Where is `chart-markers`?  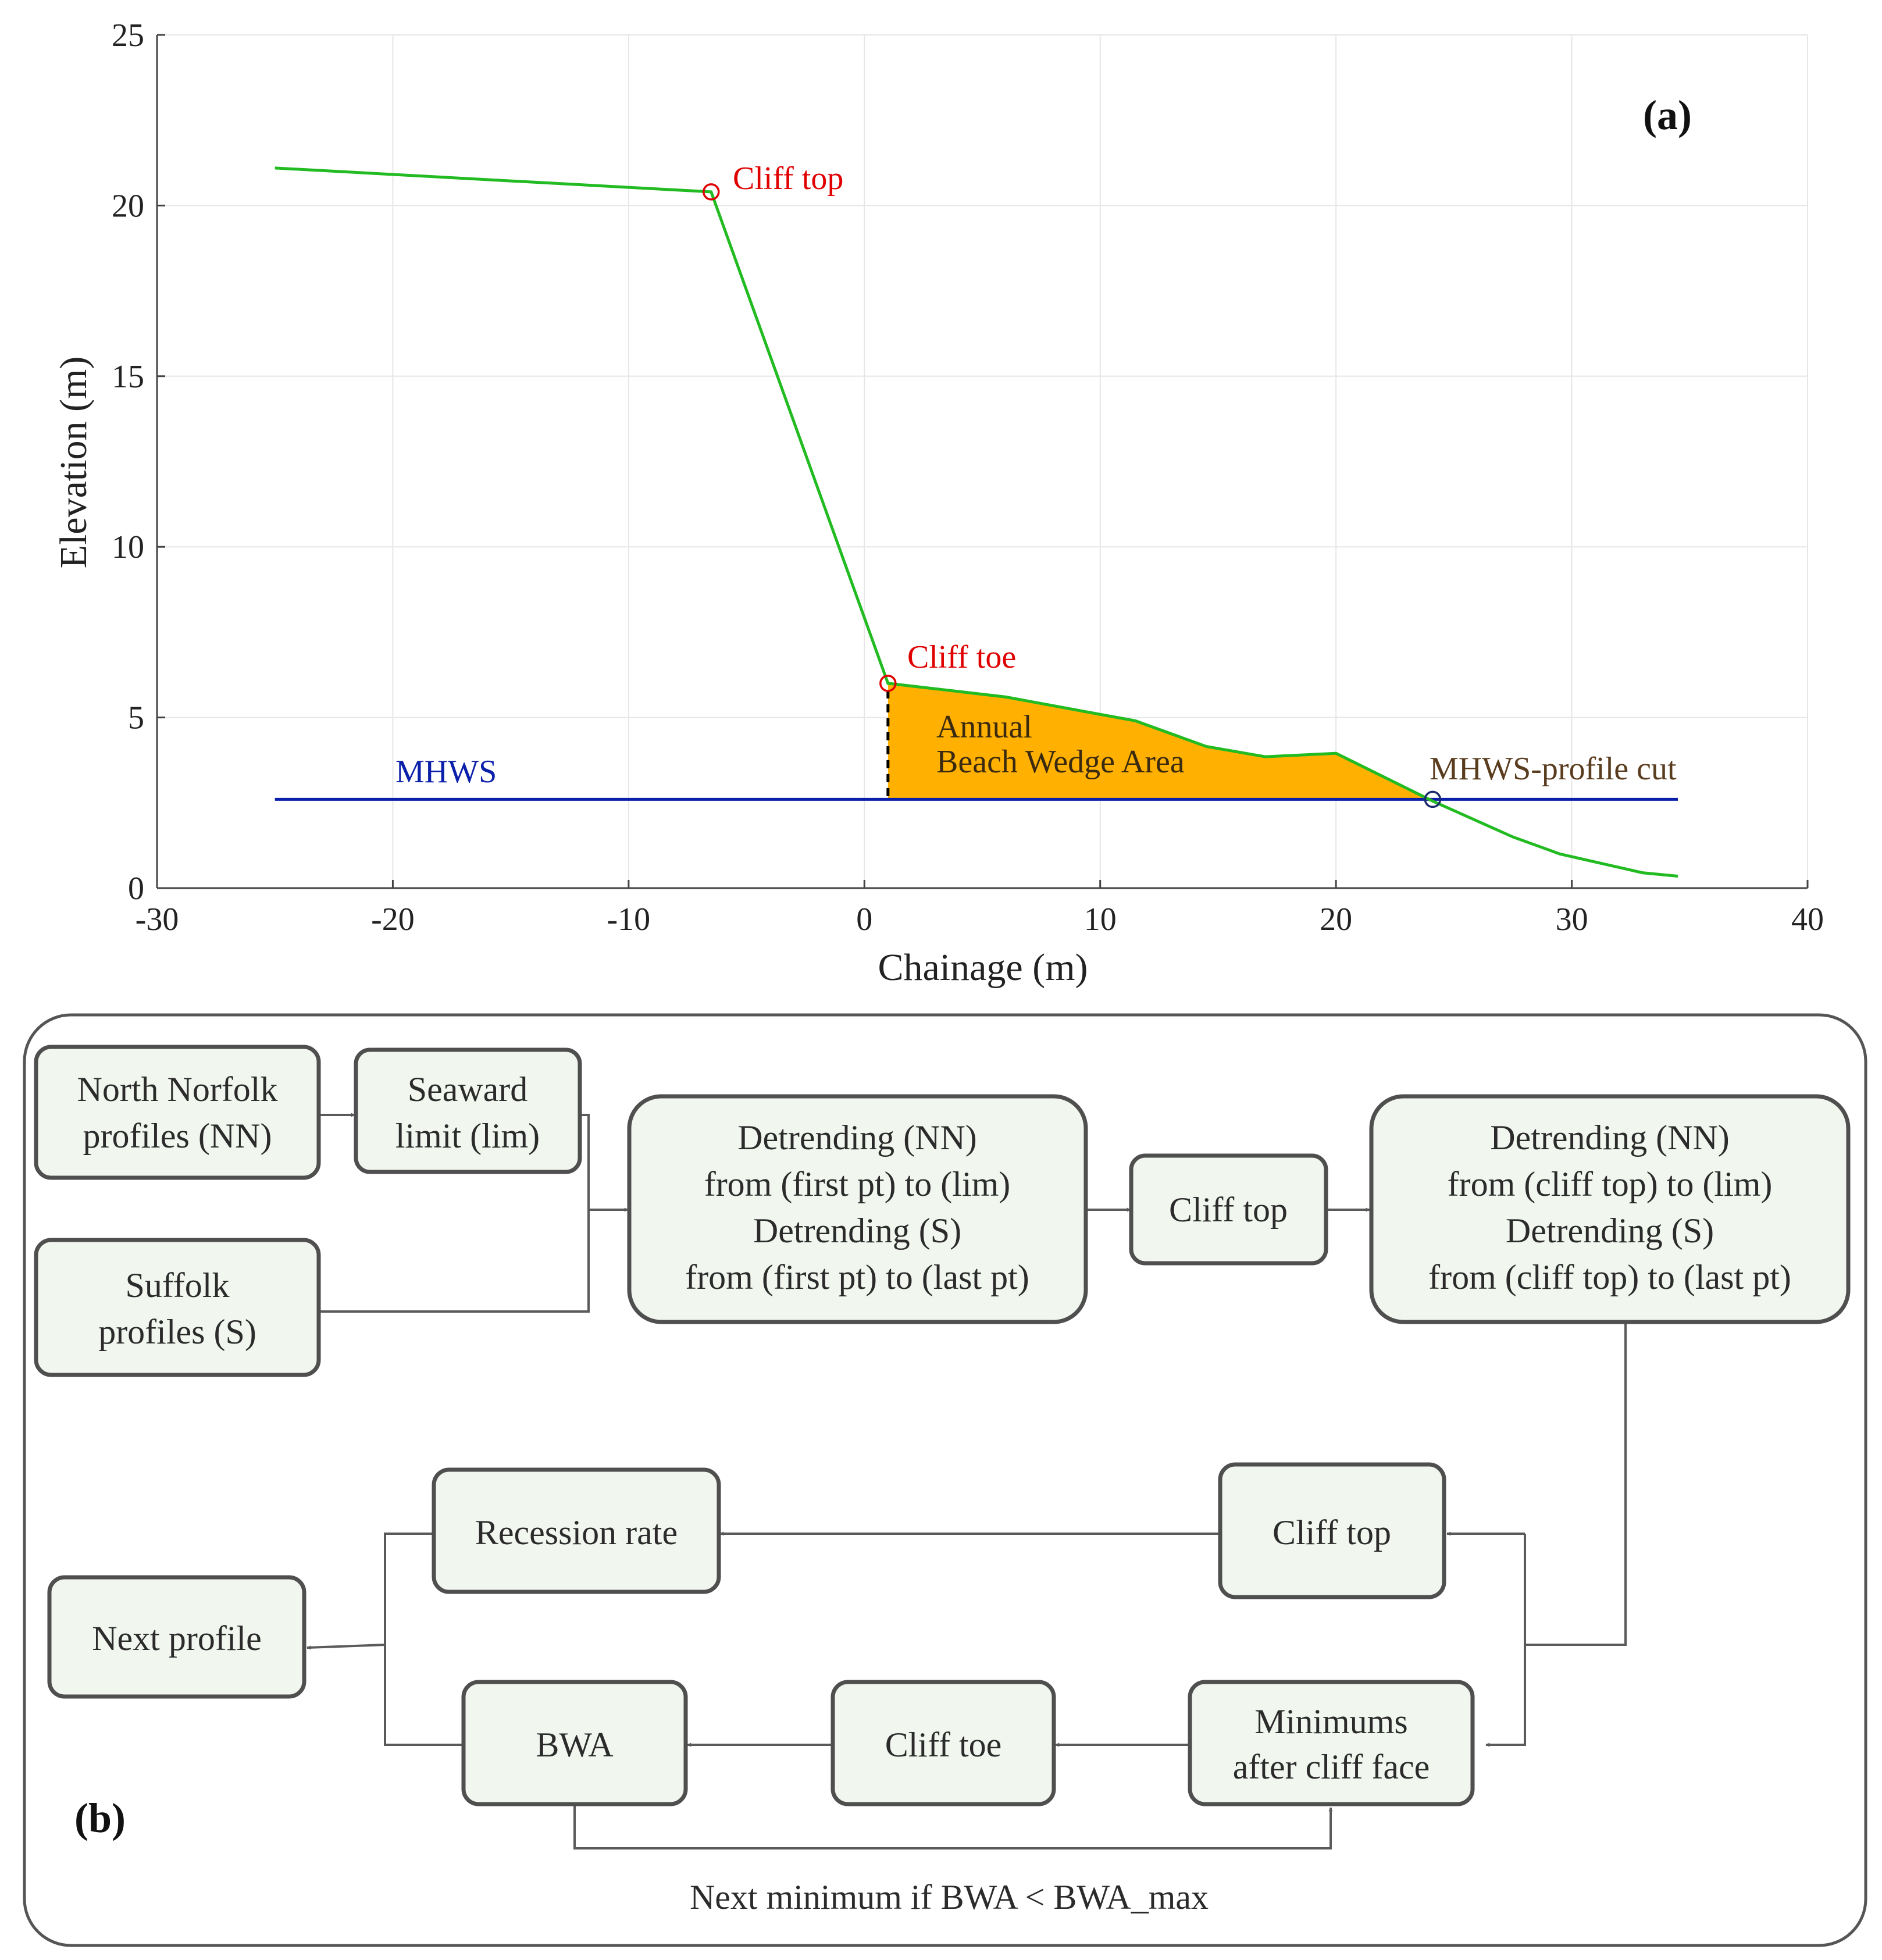
chart-markers is located at coordinates (1072, 495).